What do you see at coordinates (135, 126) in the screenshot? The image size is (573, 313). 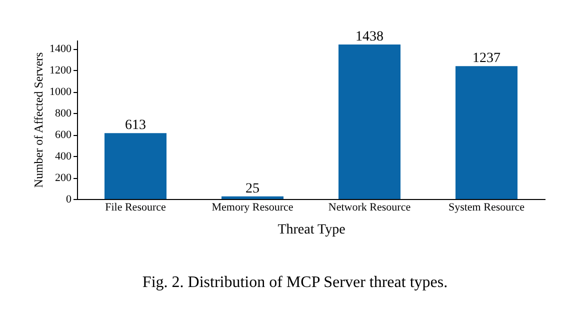 I see `data-label: 613` at bounding box center [135, 126].